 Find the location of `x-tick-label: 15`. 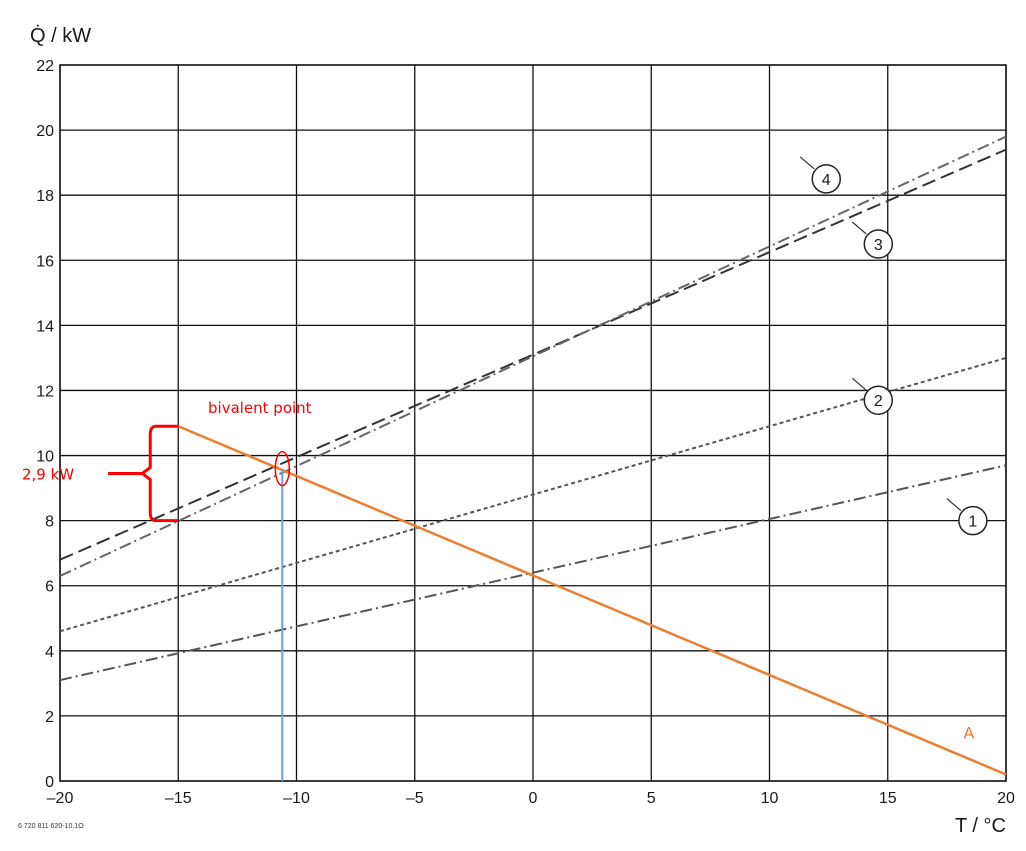

x-tick-label: 15 is located at coordinates (888, 798).